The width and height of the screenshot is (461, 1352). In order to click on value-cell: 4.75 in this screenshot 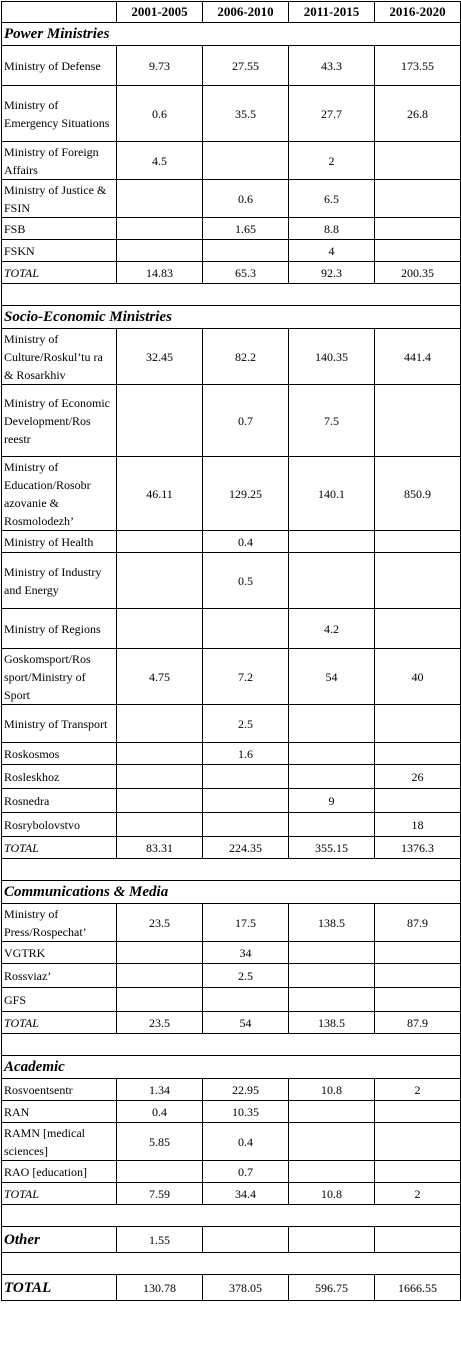, I will do `click(159, 676)`.